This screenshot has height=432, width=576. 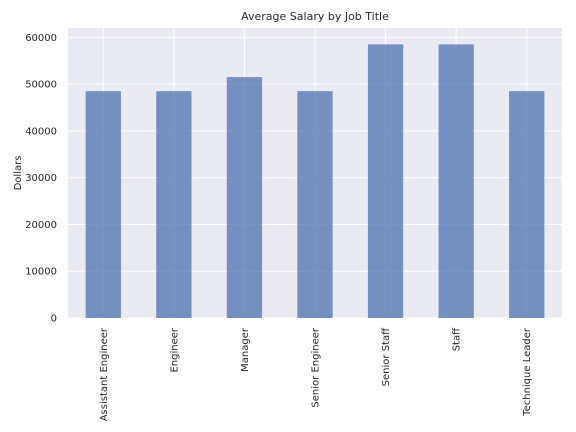 What do you see at coordinates (316, 367) in the screenshot?
I see `x-tick-label: Senior Engineer` at bounding box center [316, 367].